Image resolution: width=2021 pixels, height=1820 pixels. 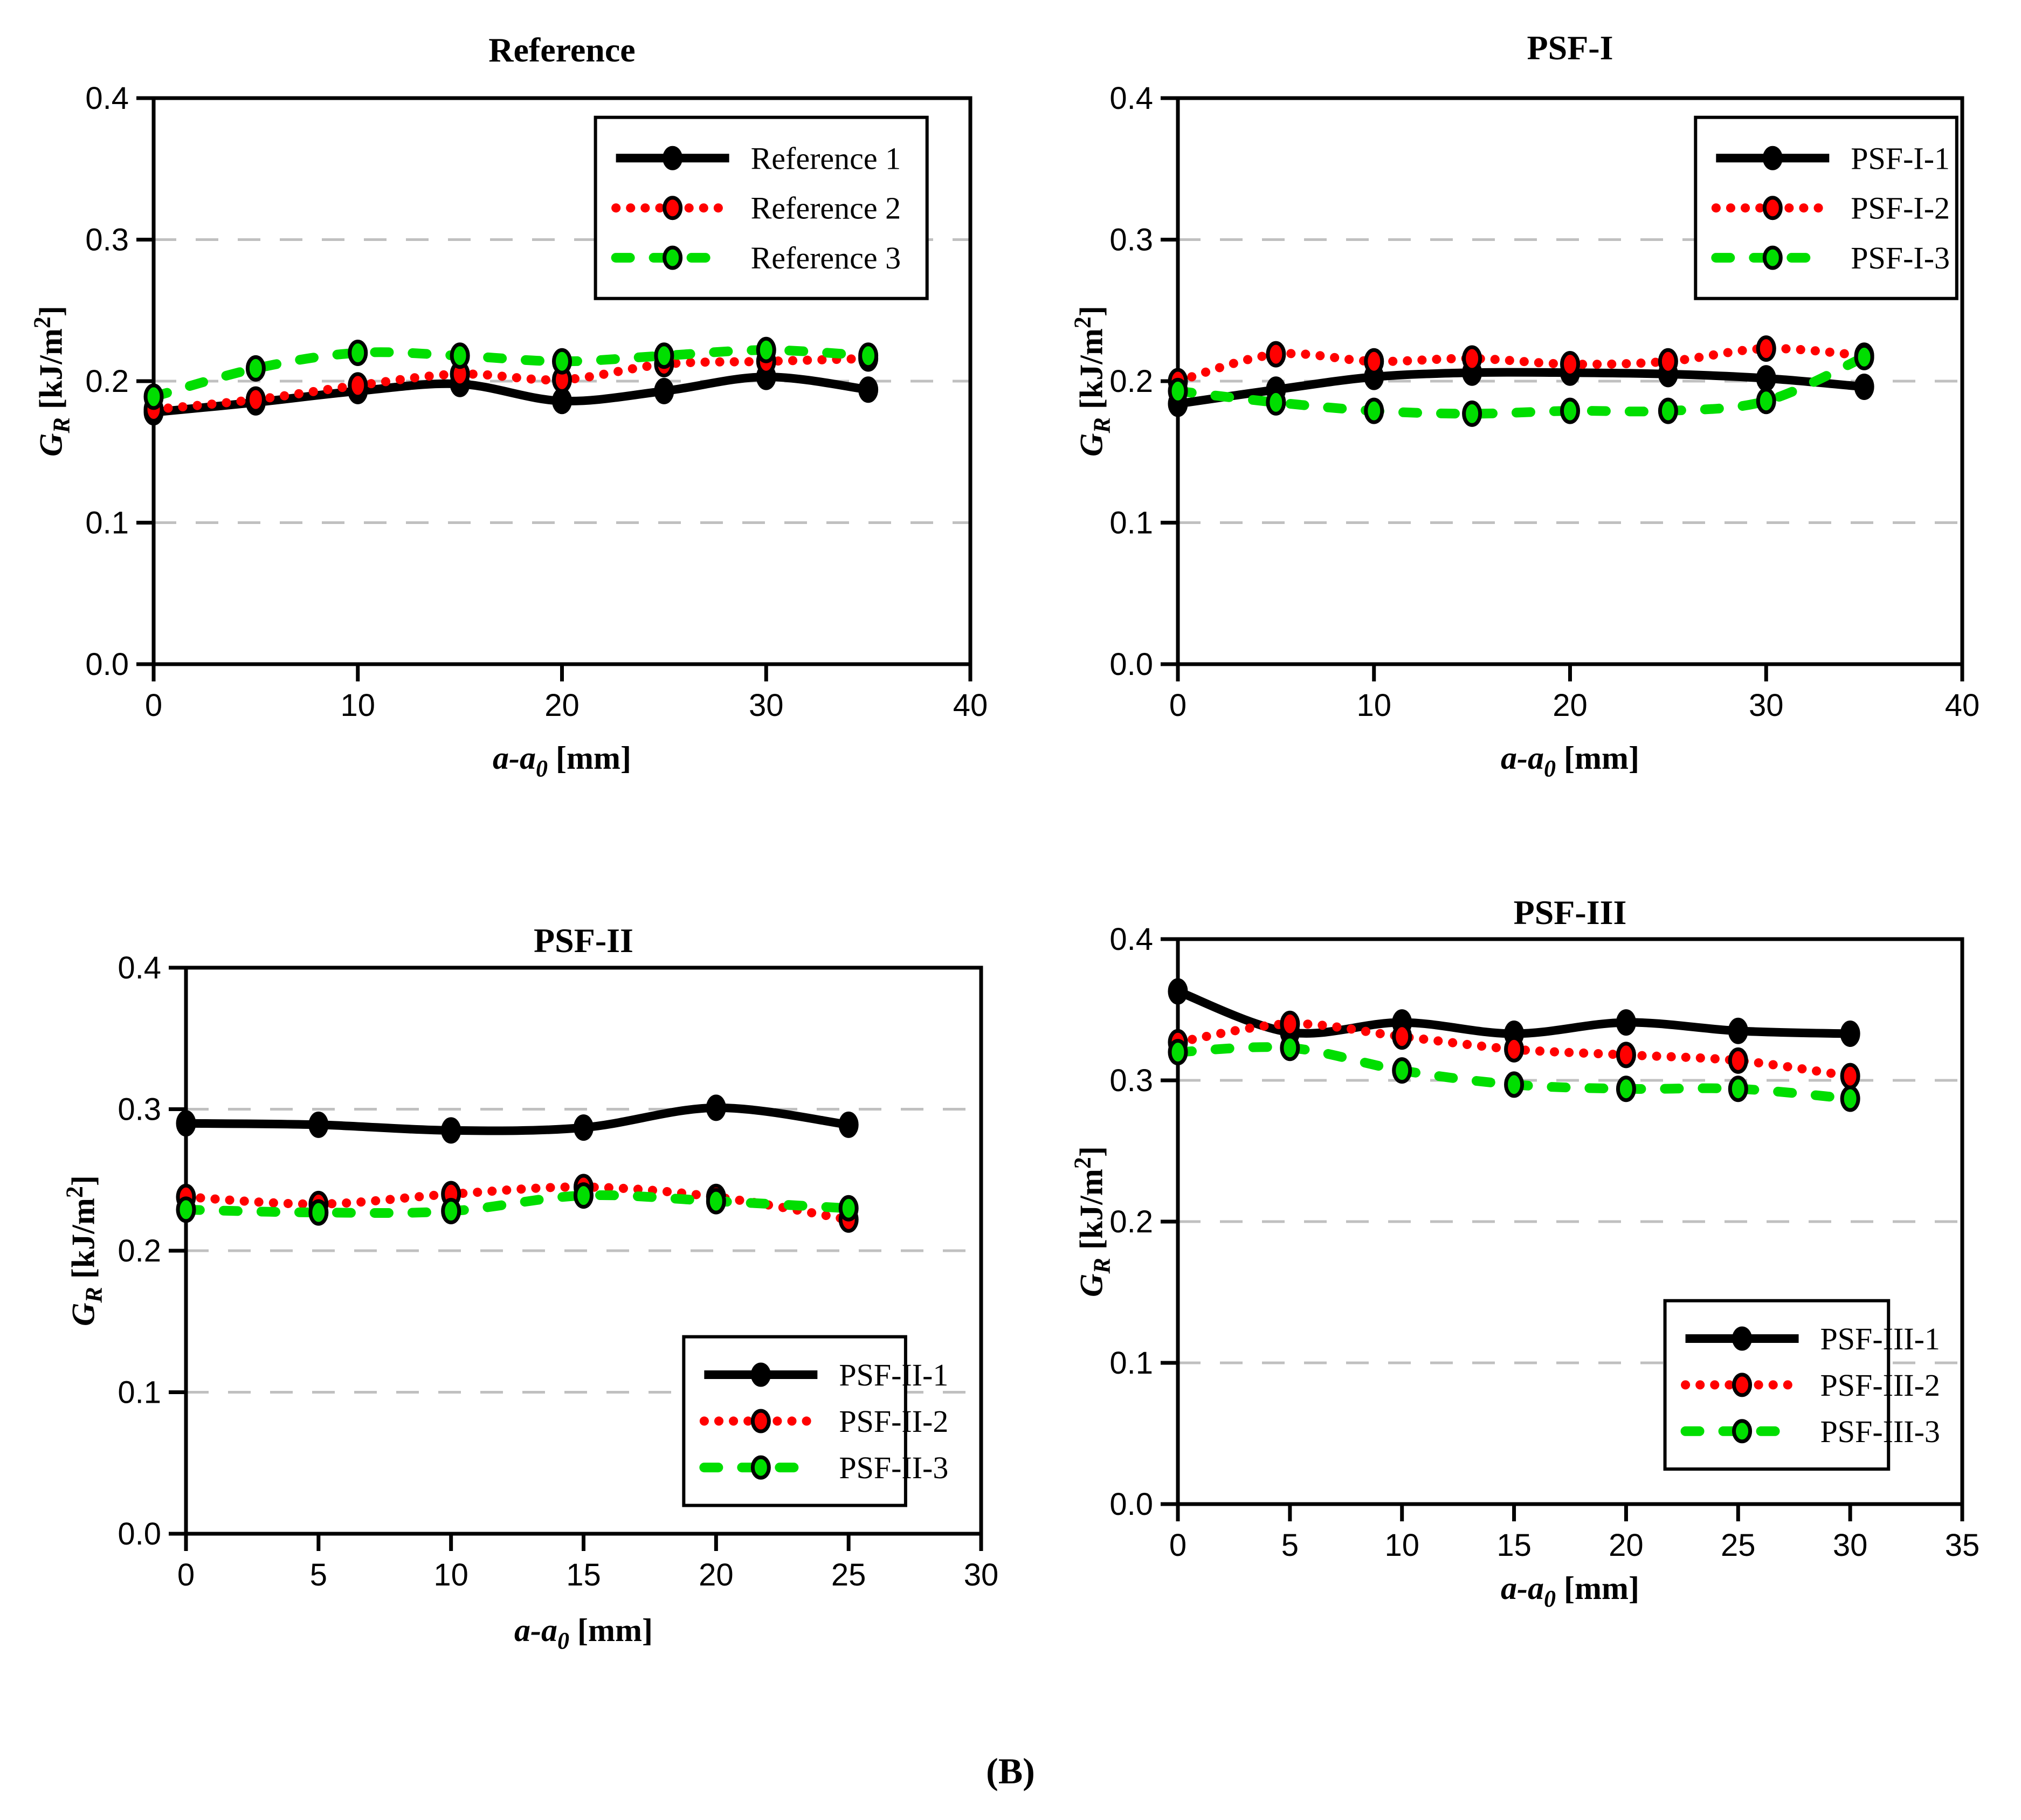 What do you see at coordinates (893, 1467) in the screenshot?
I see `svg-text: PSF-II-3` at bounding box center [893, 1467].